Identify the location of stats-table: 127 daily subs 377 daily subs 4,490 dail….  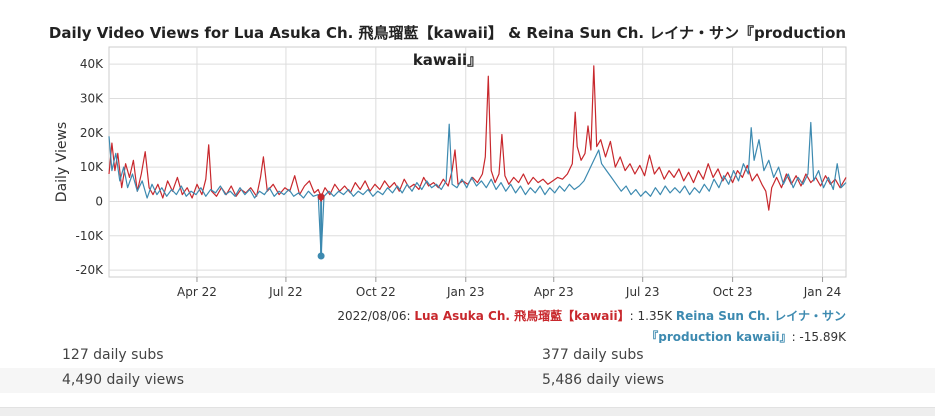
(467, 368).